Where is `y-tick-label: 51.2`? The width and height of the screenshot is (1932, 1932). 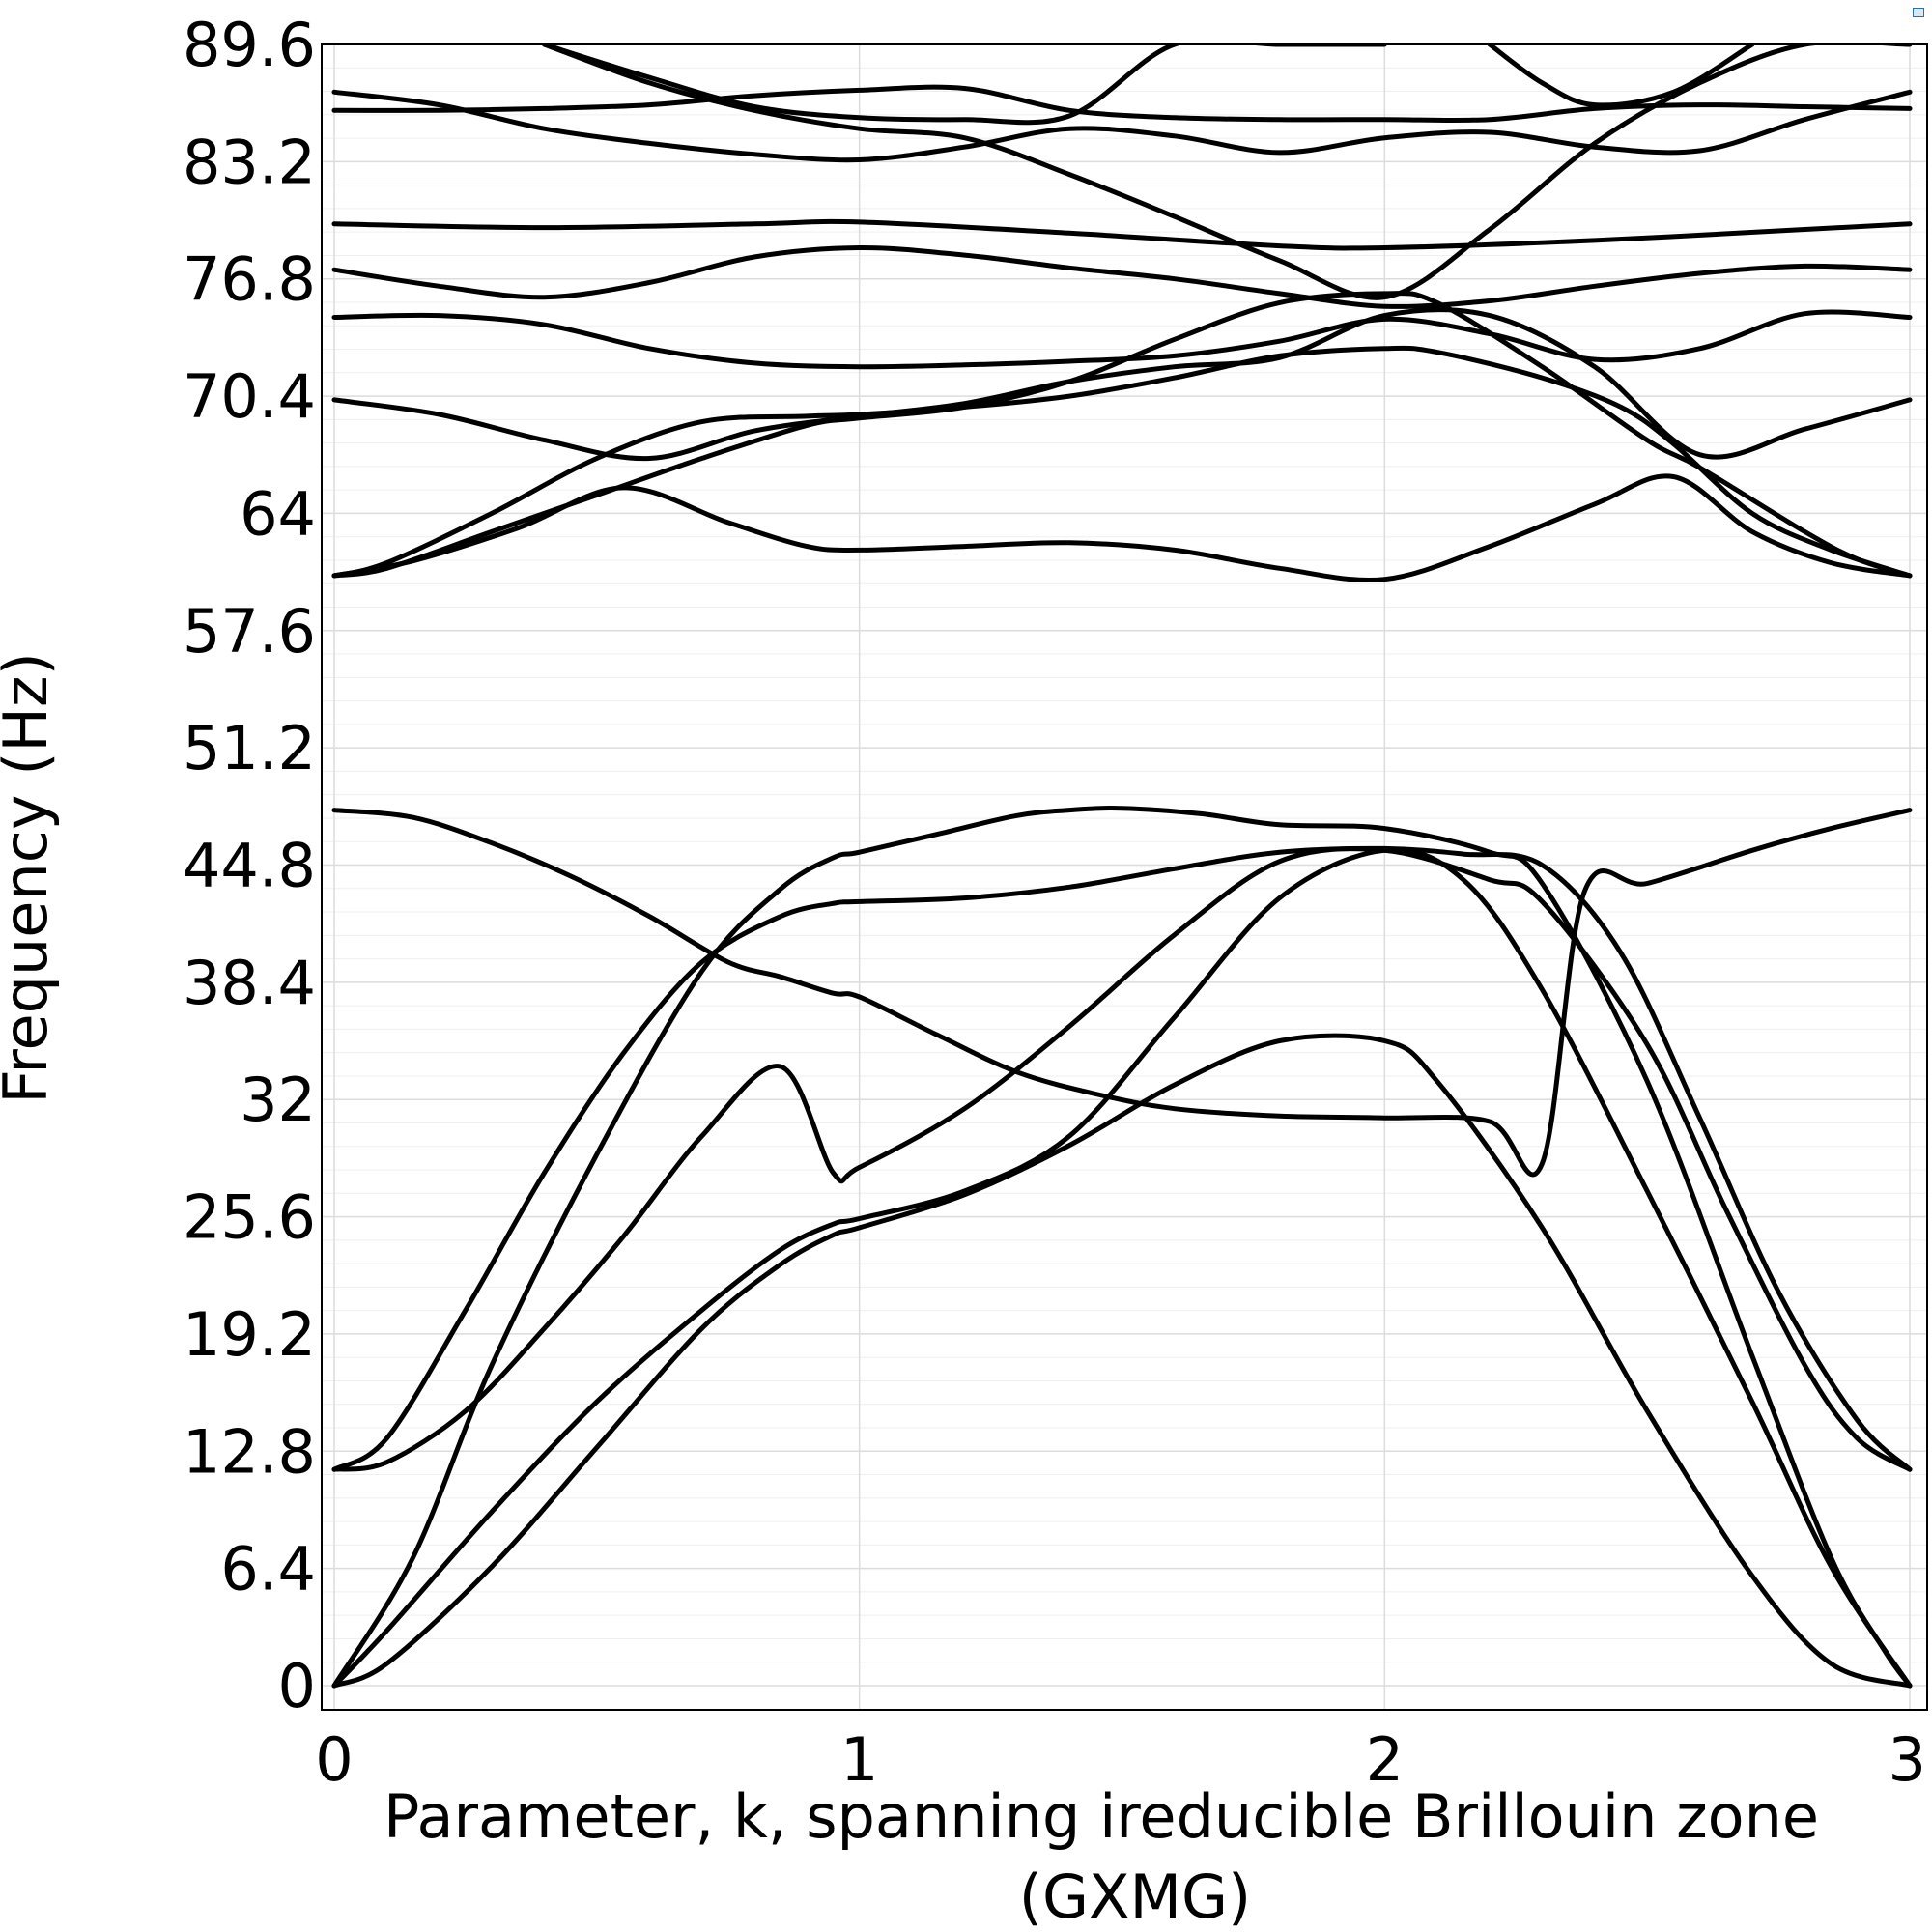 y-tick-label: 51.2 is located at coordinates (249, 748).